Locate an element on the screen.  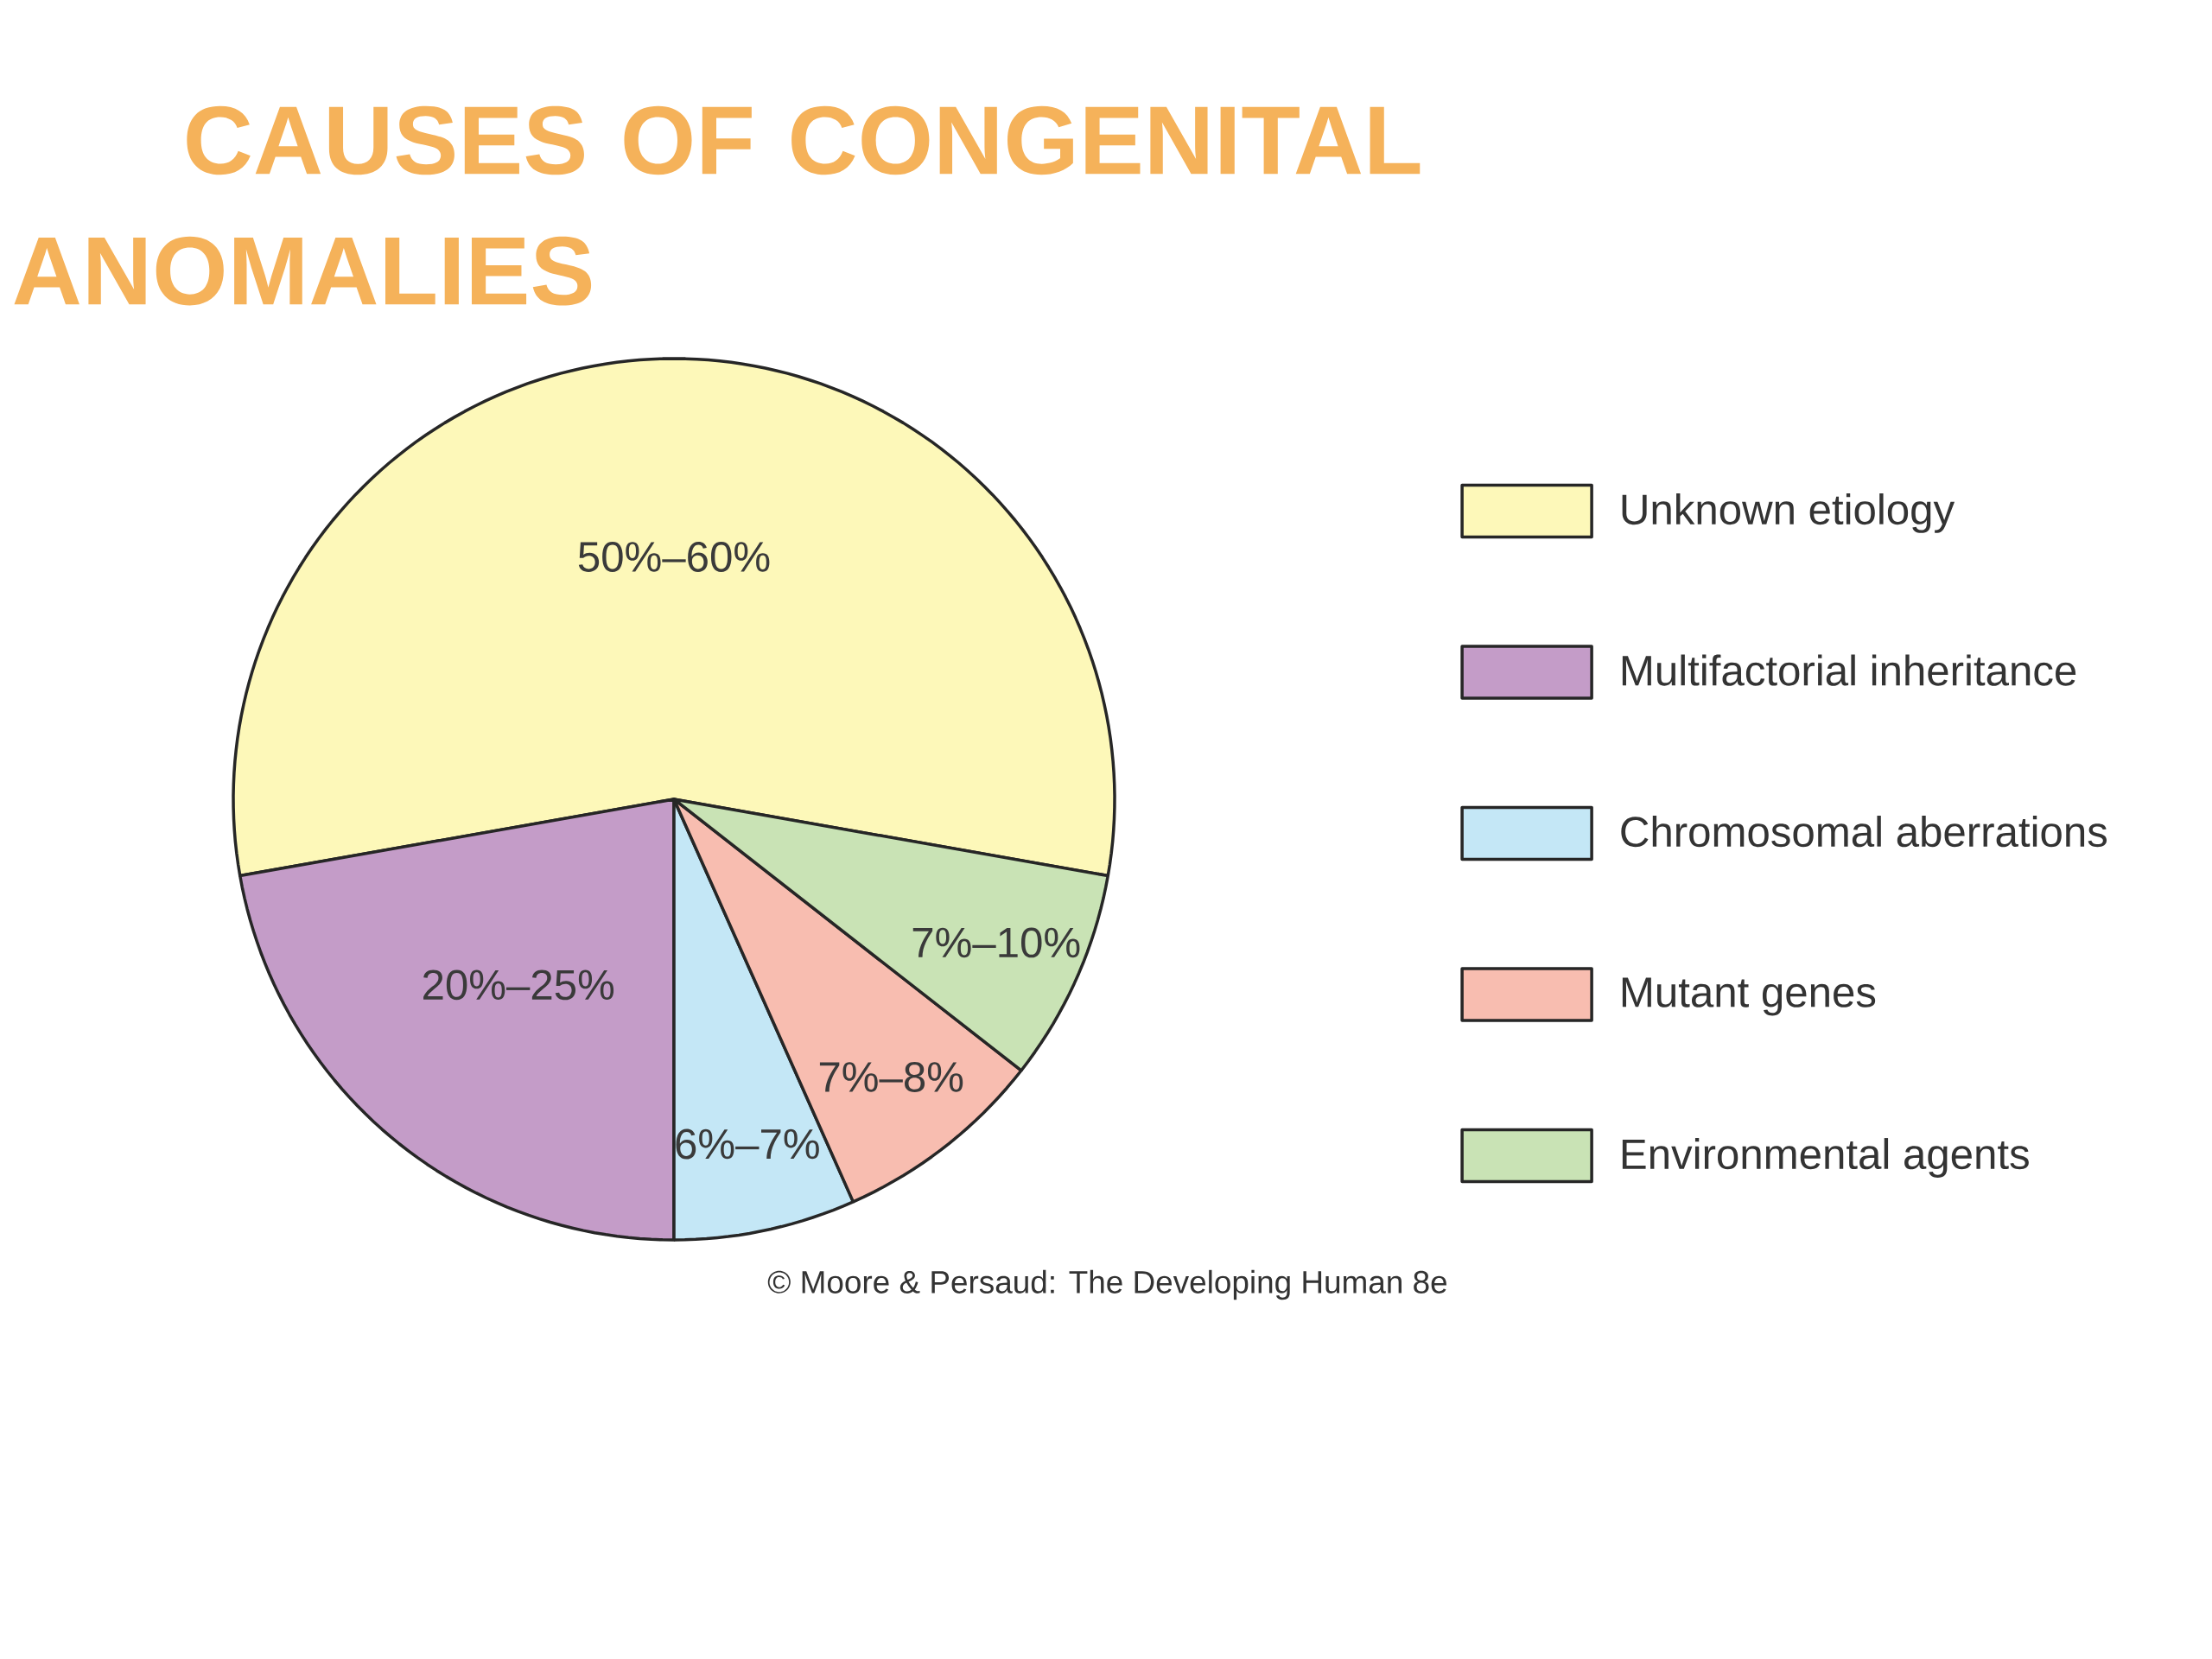
data-label: 7%–10% is located at coordinates (996, 942).